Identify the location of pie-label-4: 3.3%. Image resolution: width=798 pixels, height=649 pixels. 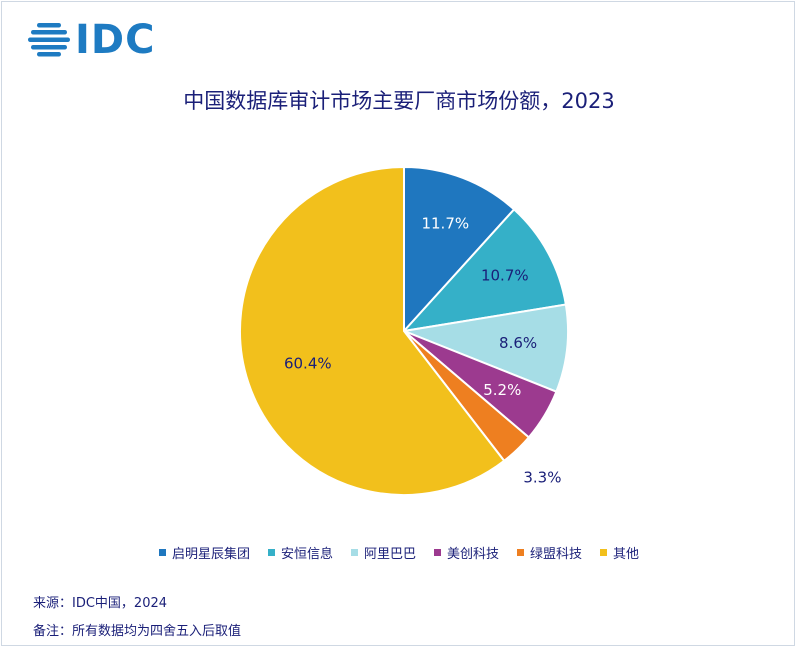
(542, 478).